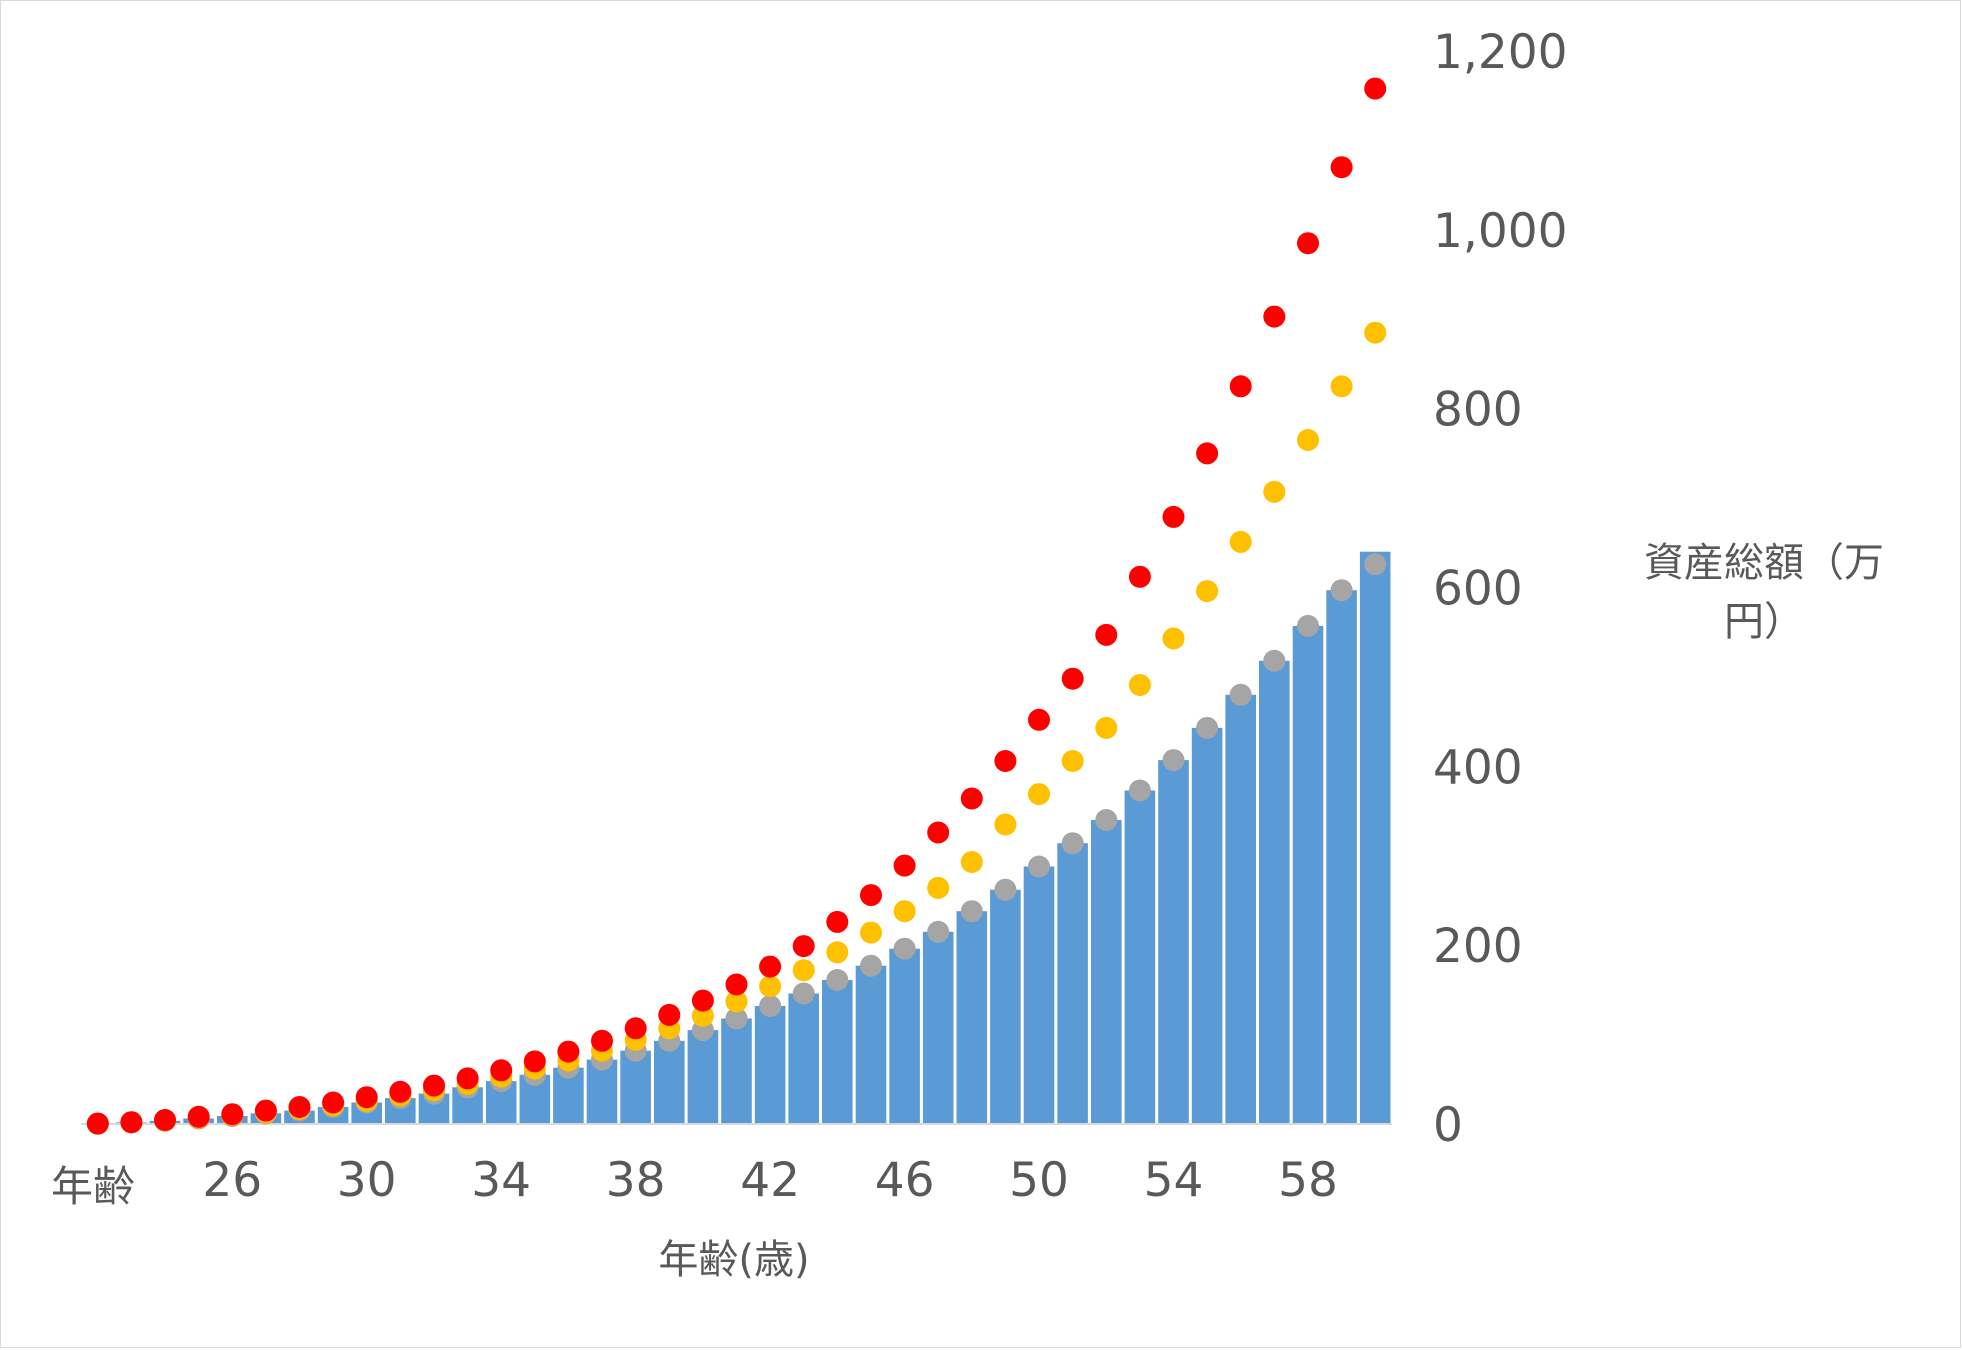 This screenshot has width=1963, height=1350. Describe the element at coordinates (1308, 1180) in the screenshot. I see `x-tick-label: 58` at that location.